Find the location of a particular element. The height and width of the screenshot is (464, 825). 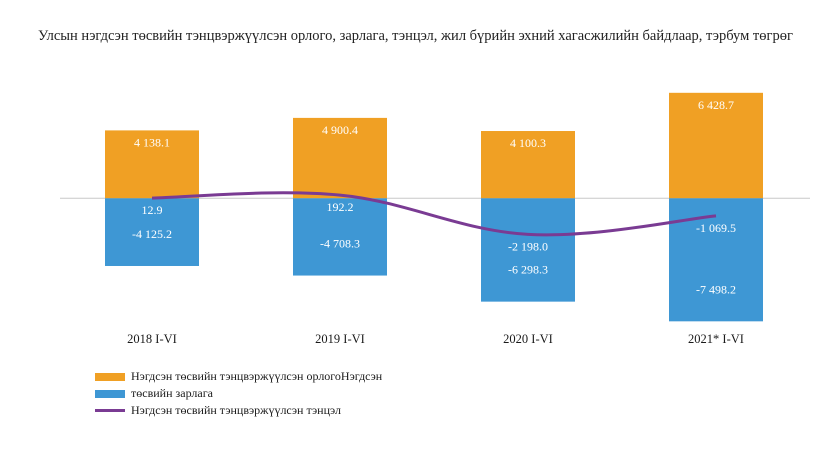

income-data-label: 6 428.7 is located at coordinates (716, 105).